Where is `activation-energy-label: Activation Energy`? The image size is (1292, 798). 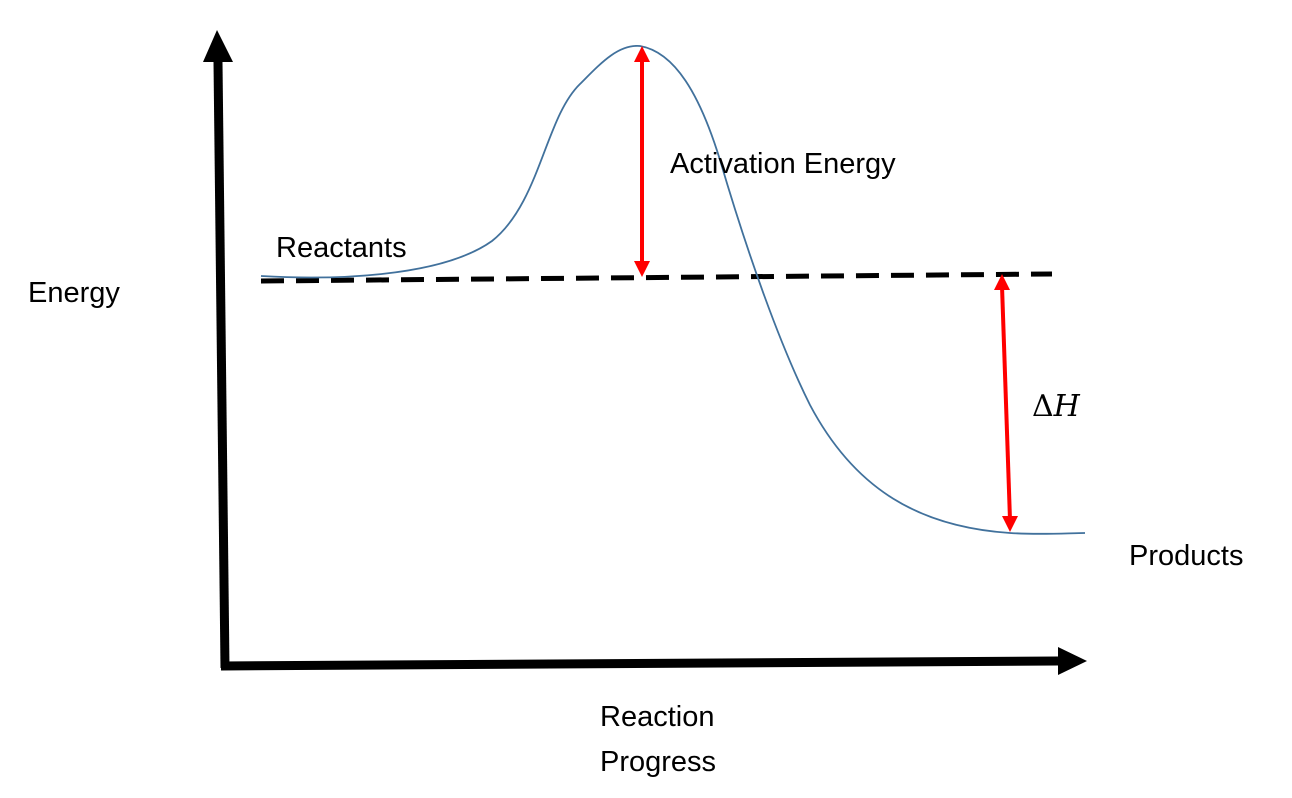
activation-energy-label: Activation Energy is located at coordinates (783, 164).